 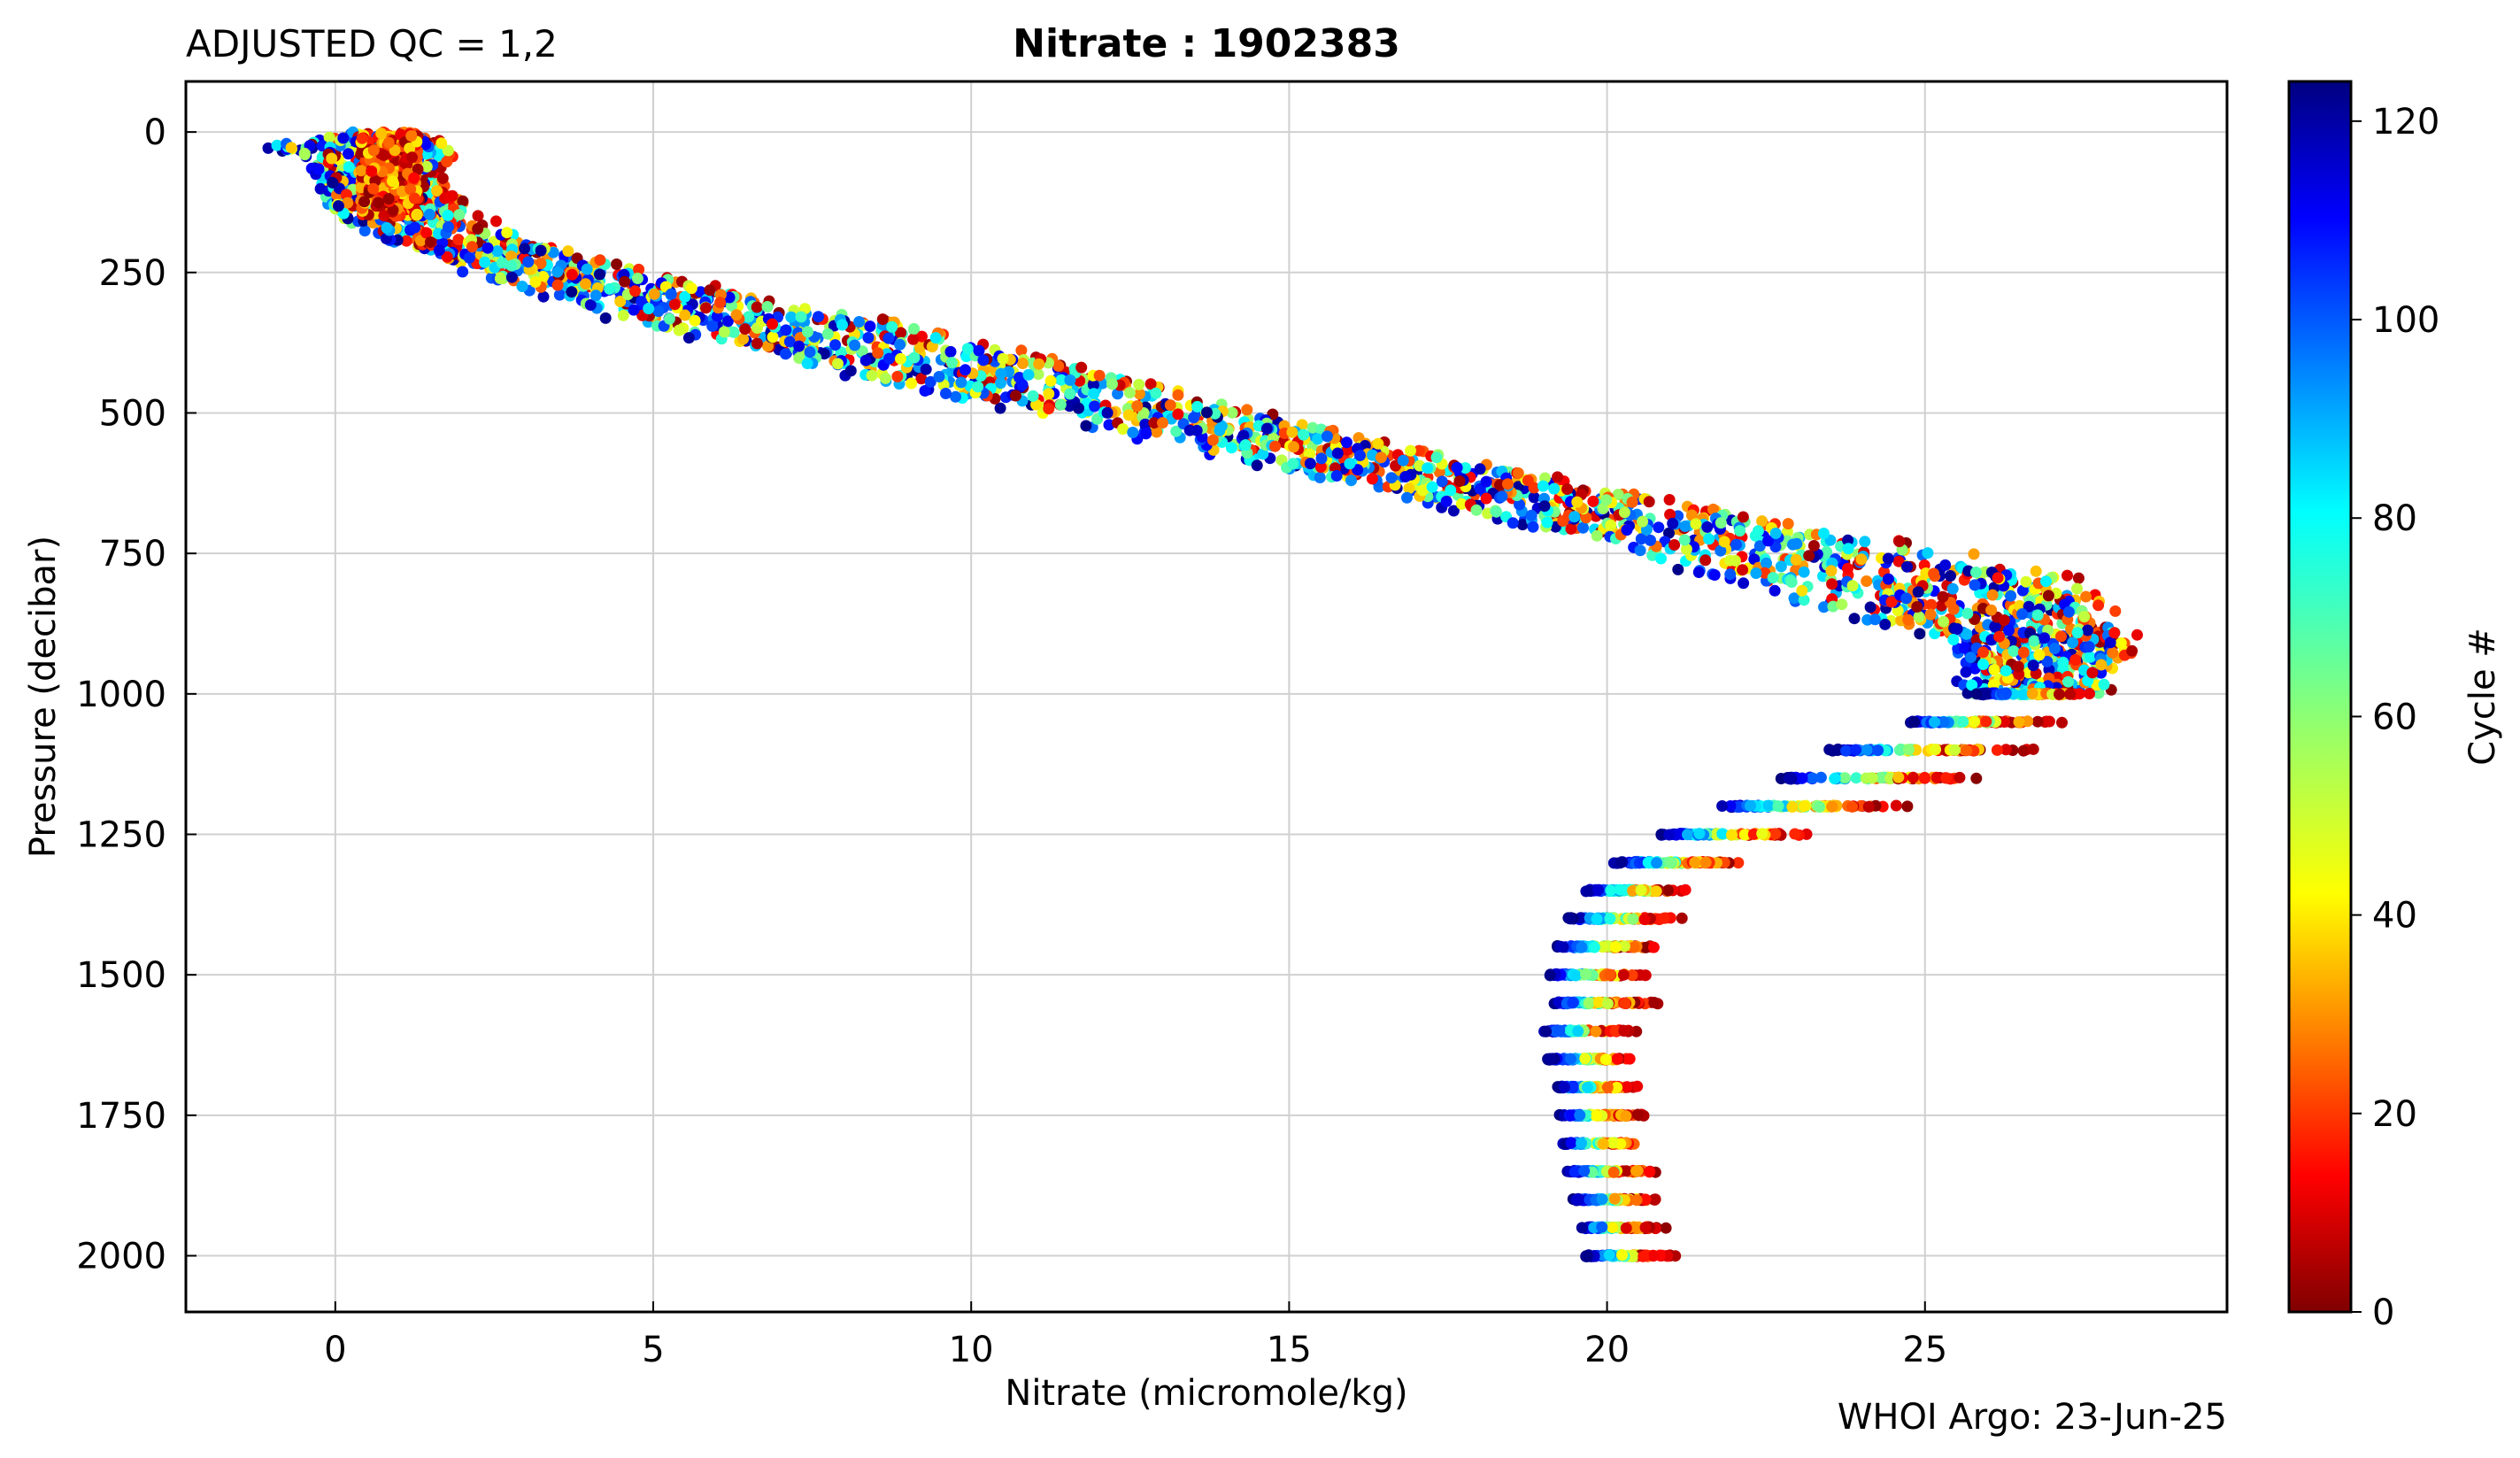 What do you see at coordinates (2394, 1114) in the screenshot?
I see `colorbar-tick-label: 20` at bounding box center [2394, 1114].